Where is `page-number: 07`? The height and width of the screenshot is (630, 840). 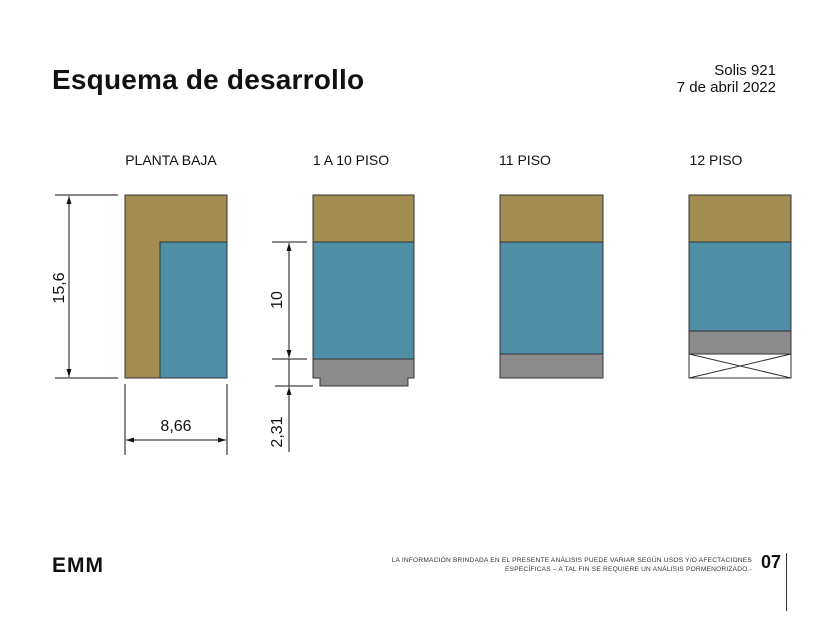
page-number: 07 is located at coordinates (771, 562).